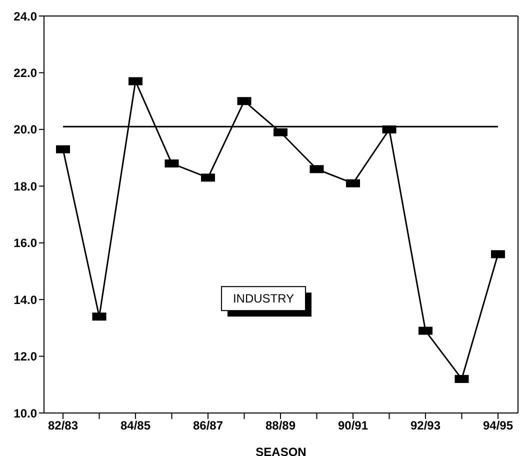  I want to click on x-axis-title: SEASON, so click(281, 450).